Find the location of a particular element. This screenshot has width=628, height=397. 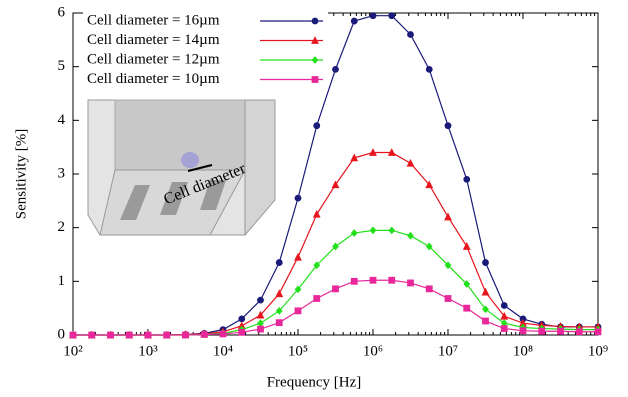

legend-label: Cell diameter = 12µm is located at coordinates (153, 59).